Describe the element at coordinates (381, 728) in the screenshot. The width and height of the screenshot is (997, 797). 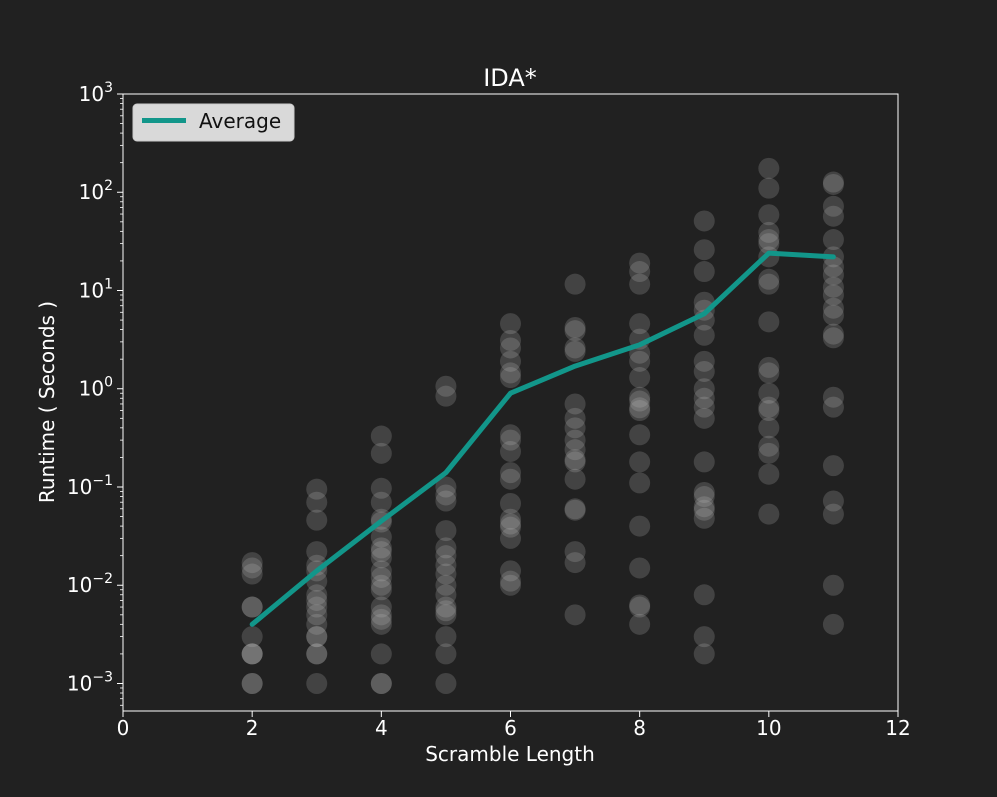
I see `x-tick-label-4: 4` at that location.